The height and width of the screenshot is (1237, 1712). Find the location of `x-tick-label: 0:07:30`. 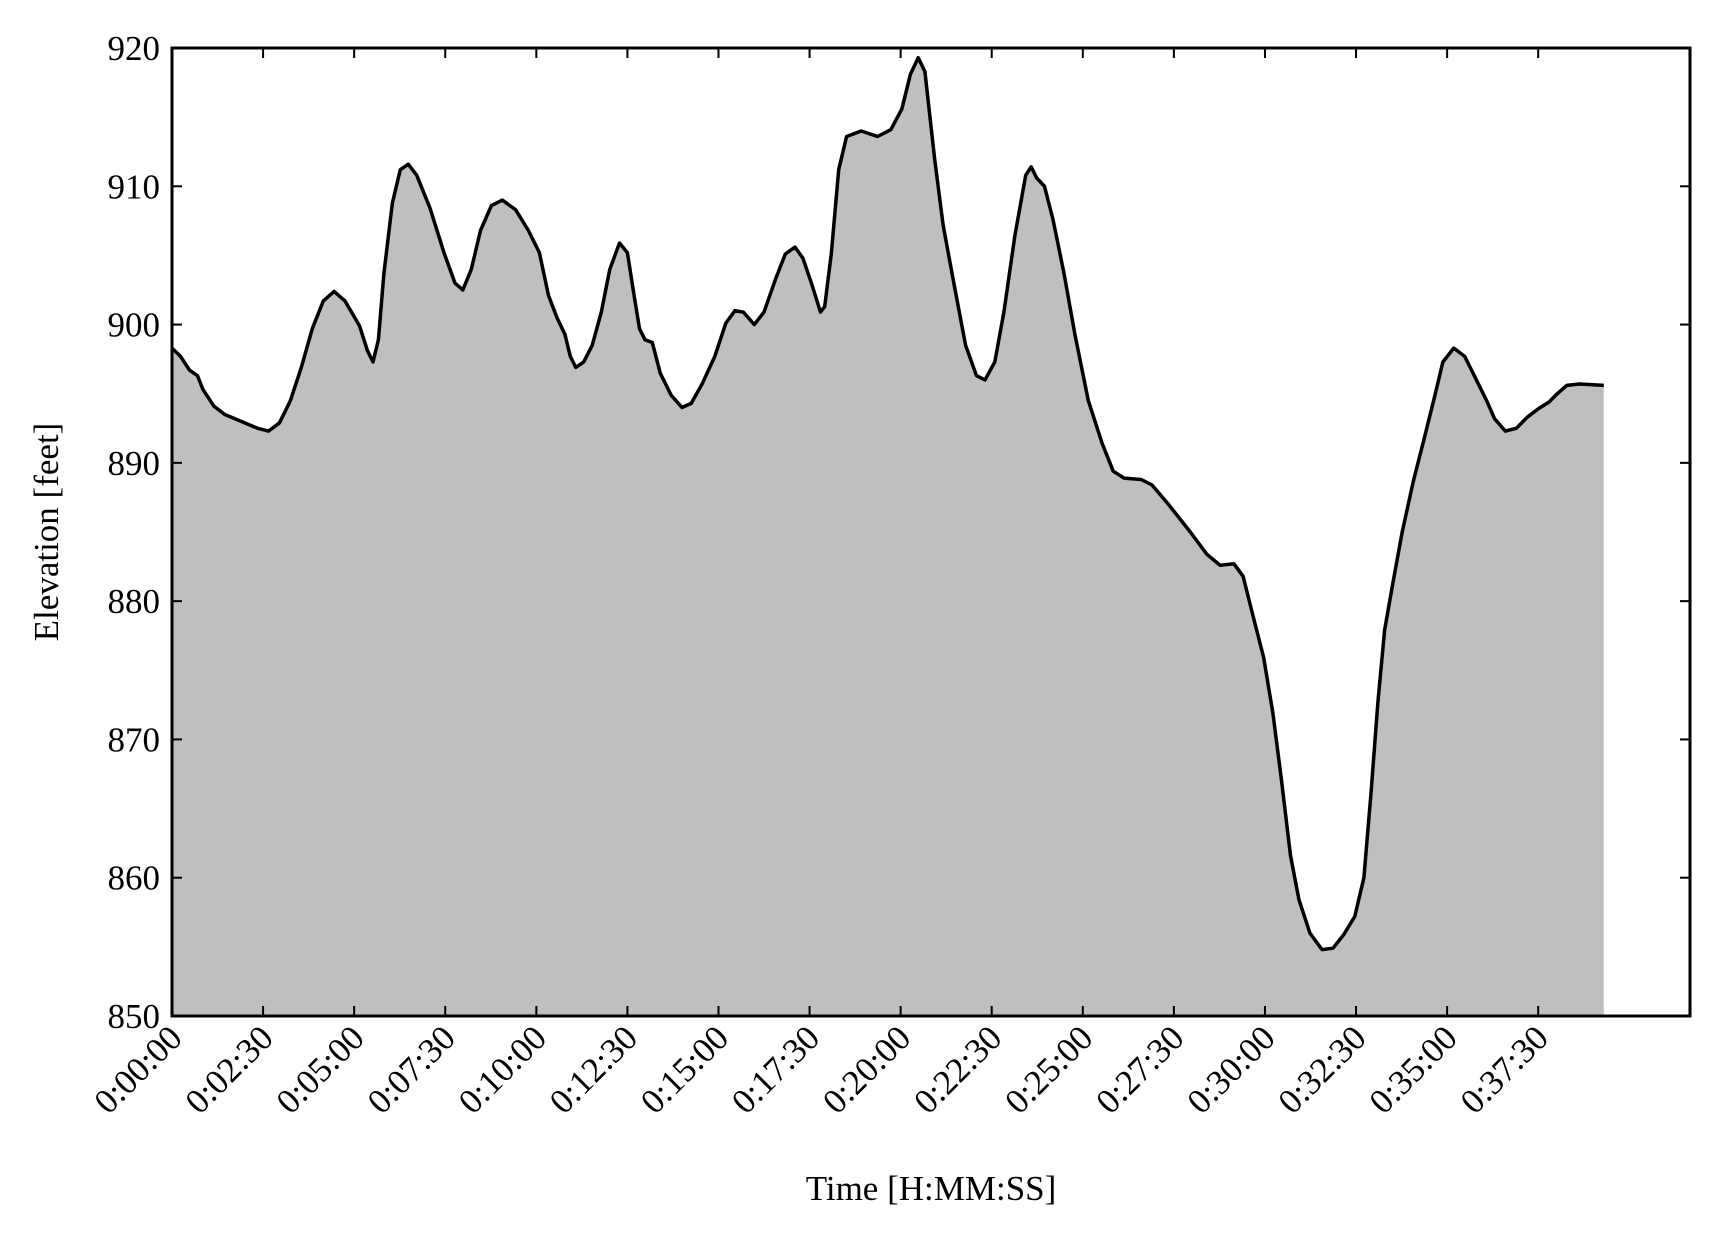

x-tick-label: 0:07:30 is located at coordinates (411, 1069).